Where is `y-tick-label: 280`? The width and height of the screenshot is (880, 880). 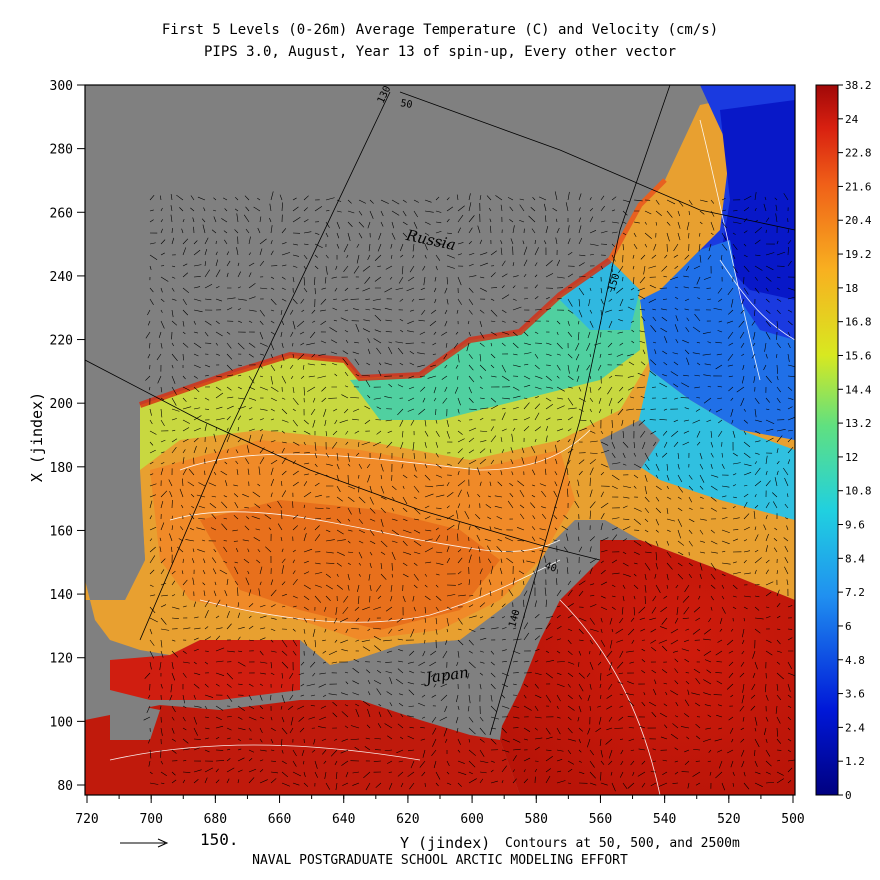
y-tick-label: 280 is located at coordinates (61, 150).